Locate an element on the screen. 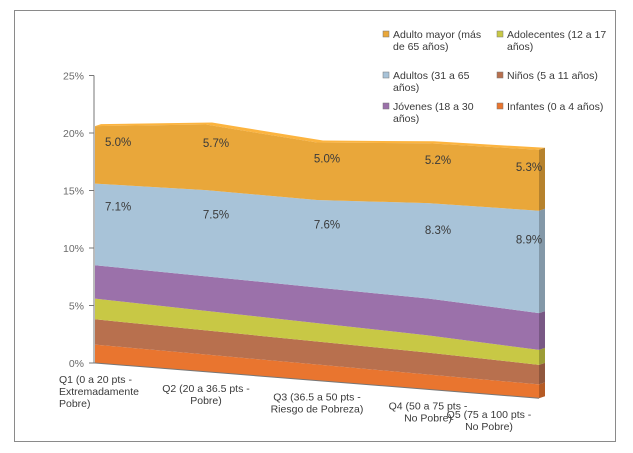  y-tick-label: 20% is located at coordinates (73, 134).